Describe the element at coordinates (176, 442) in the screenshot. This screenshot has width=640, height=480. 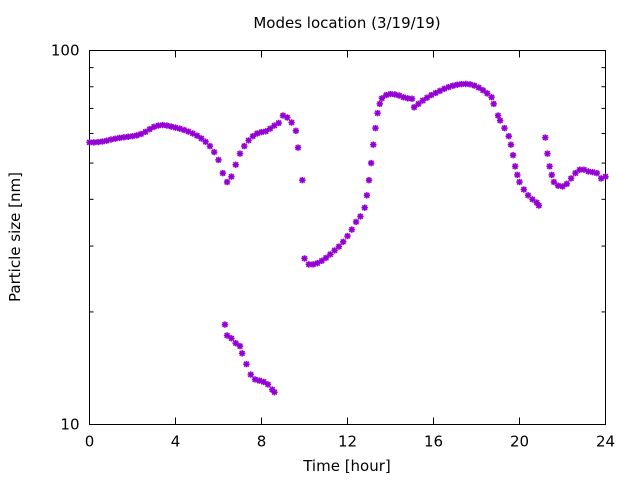
I see `x-tick-label: 4` at that location.